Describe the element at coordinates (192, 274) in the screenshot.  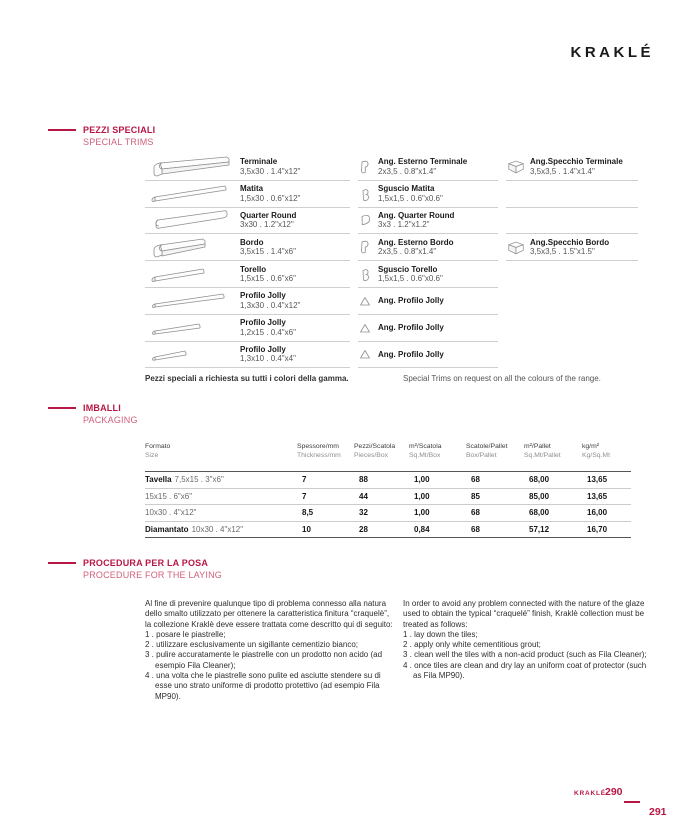
I see `torello-drawing` at that location.